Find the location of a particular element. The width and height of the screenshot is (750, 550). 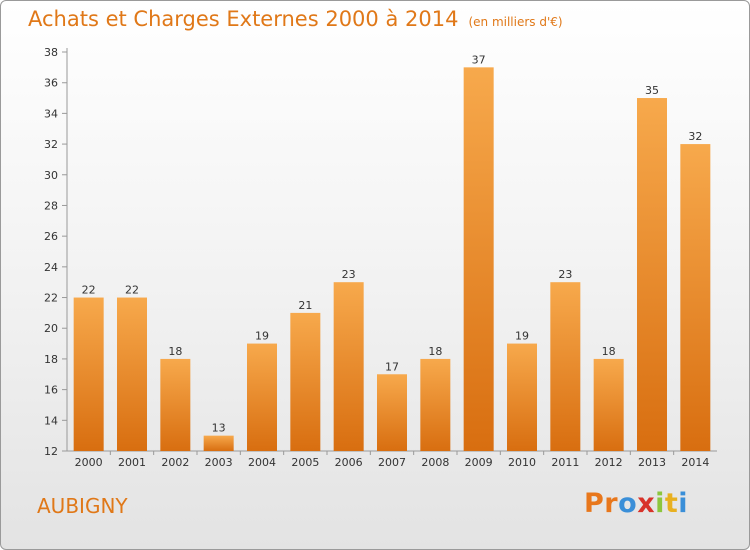

logo-letter: o is located at coordinates (628, 503).